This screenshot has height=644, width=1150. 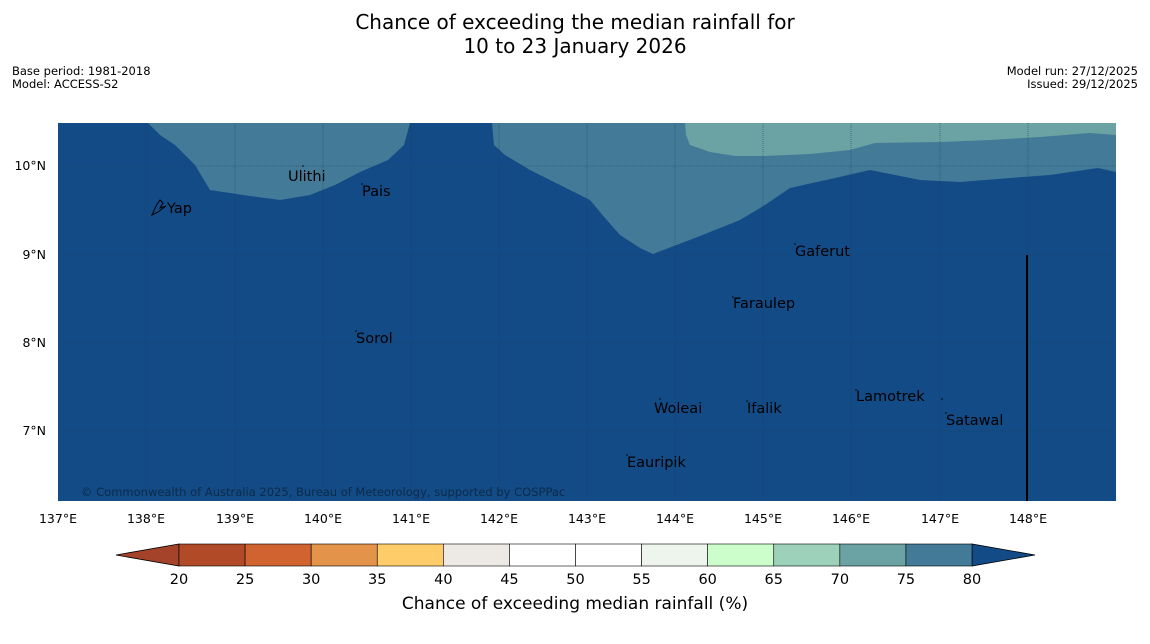 I want to click on colorbar-title: Chance of exceeding median rainfall (%), so click(x=575, y=604).